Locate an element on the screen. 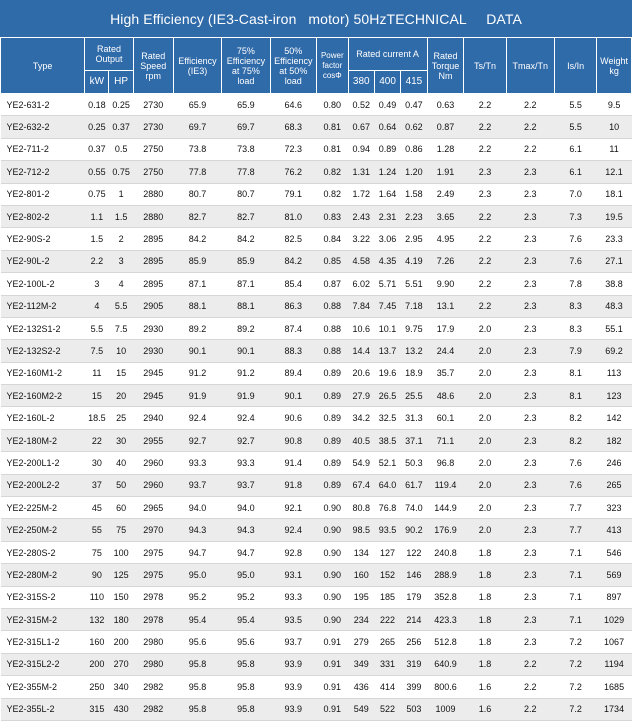  cell-type: YE2-250M-2 is located at coordinates (42, 530).